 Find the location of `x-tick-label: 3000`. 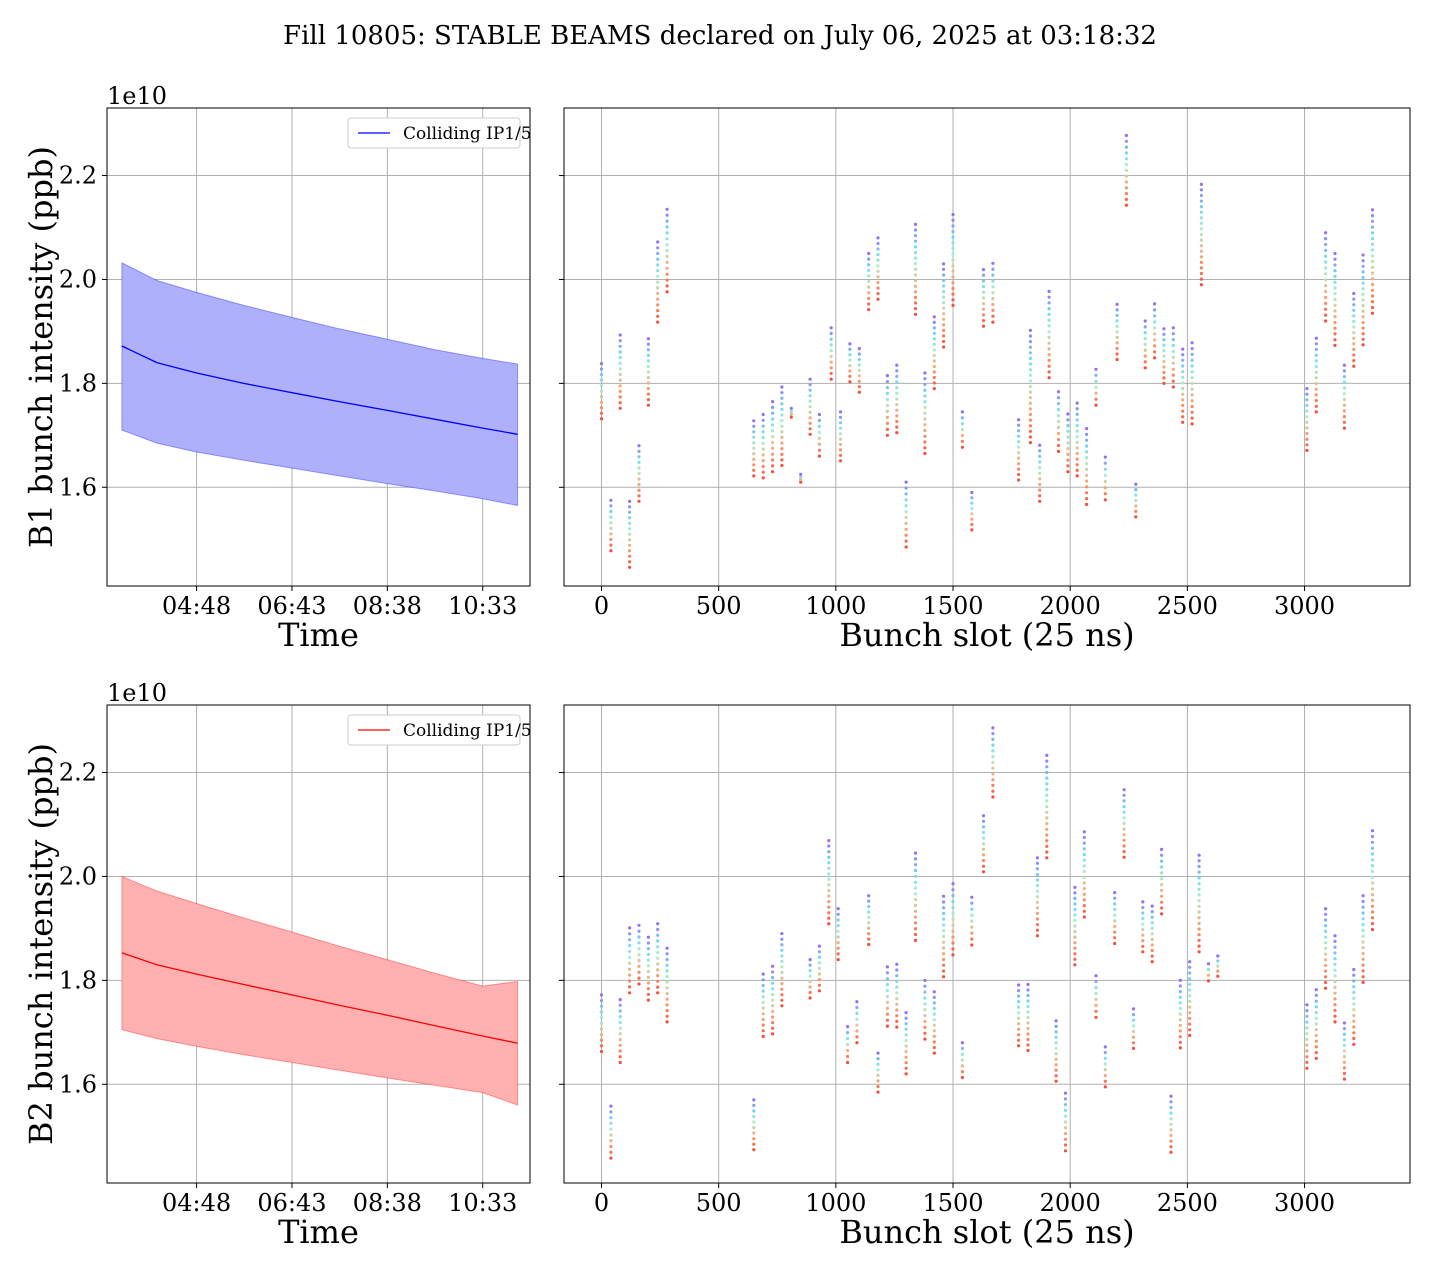

x-tick-label: 3000 is located at coordinates (1304, 606).